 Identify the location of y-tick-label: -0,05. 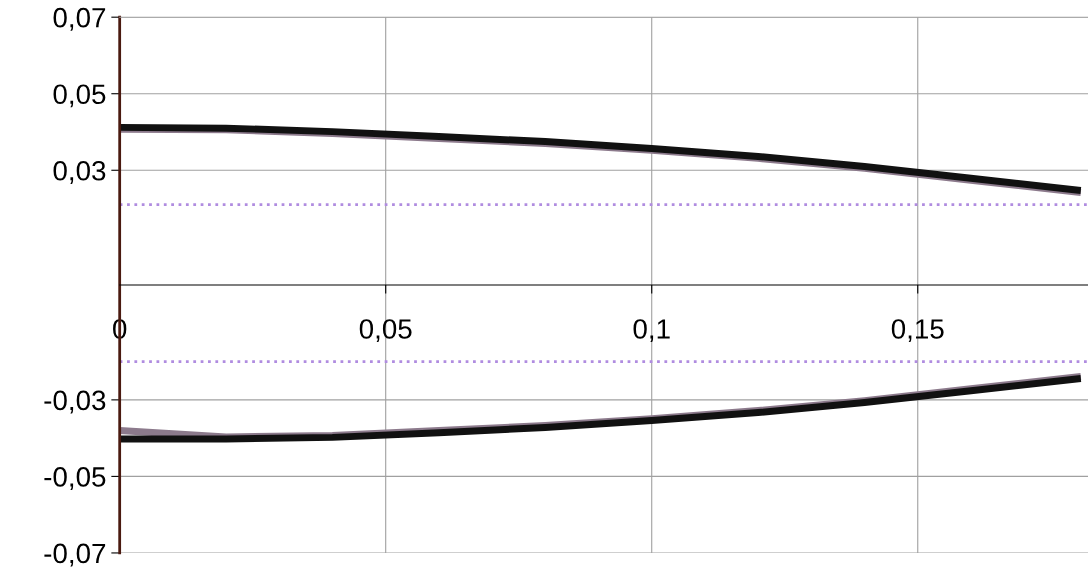
(75, 479).